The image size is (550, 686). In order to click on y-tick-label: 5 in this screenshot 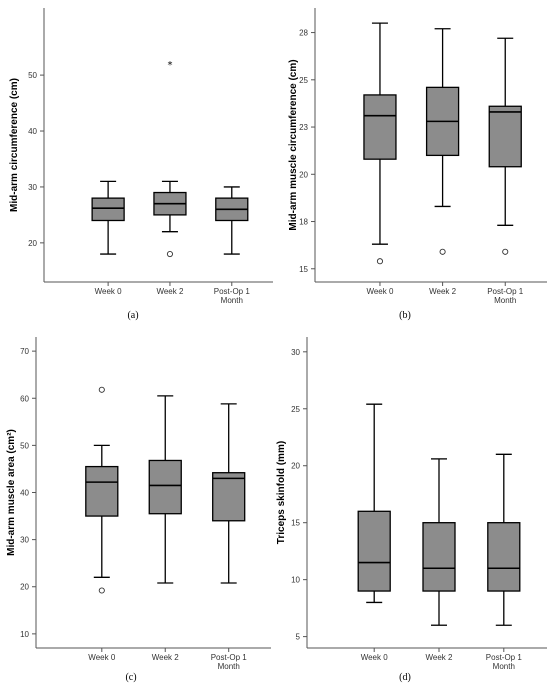, I will do `click(298, 637)`.